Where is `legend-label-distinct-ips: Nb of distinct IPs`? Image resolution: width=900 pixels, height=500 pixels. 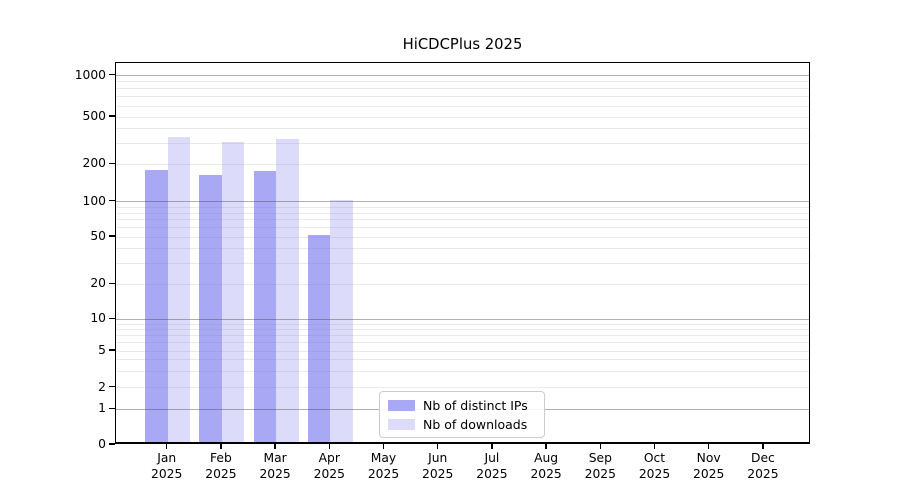 legend-label-distinct-ips: Nb of distinct IPs is located at coordinates (475, 405).